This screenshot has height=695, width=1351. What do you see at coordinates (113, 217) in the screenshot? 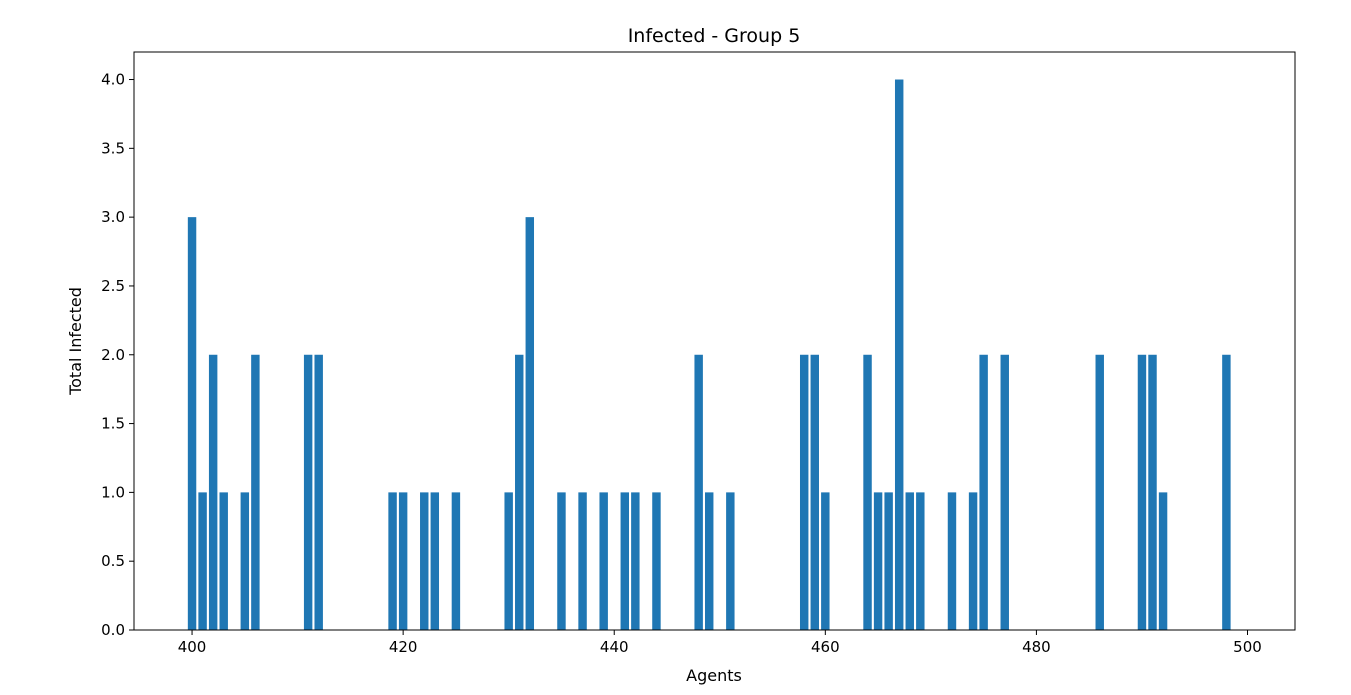
I see `y-tick-label: 3.0` at bounding box center [113, 217].